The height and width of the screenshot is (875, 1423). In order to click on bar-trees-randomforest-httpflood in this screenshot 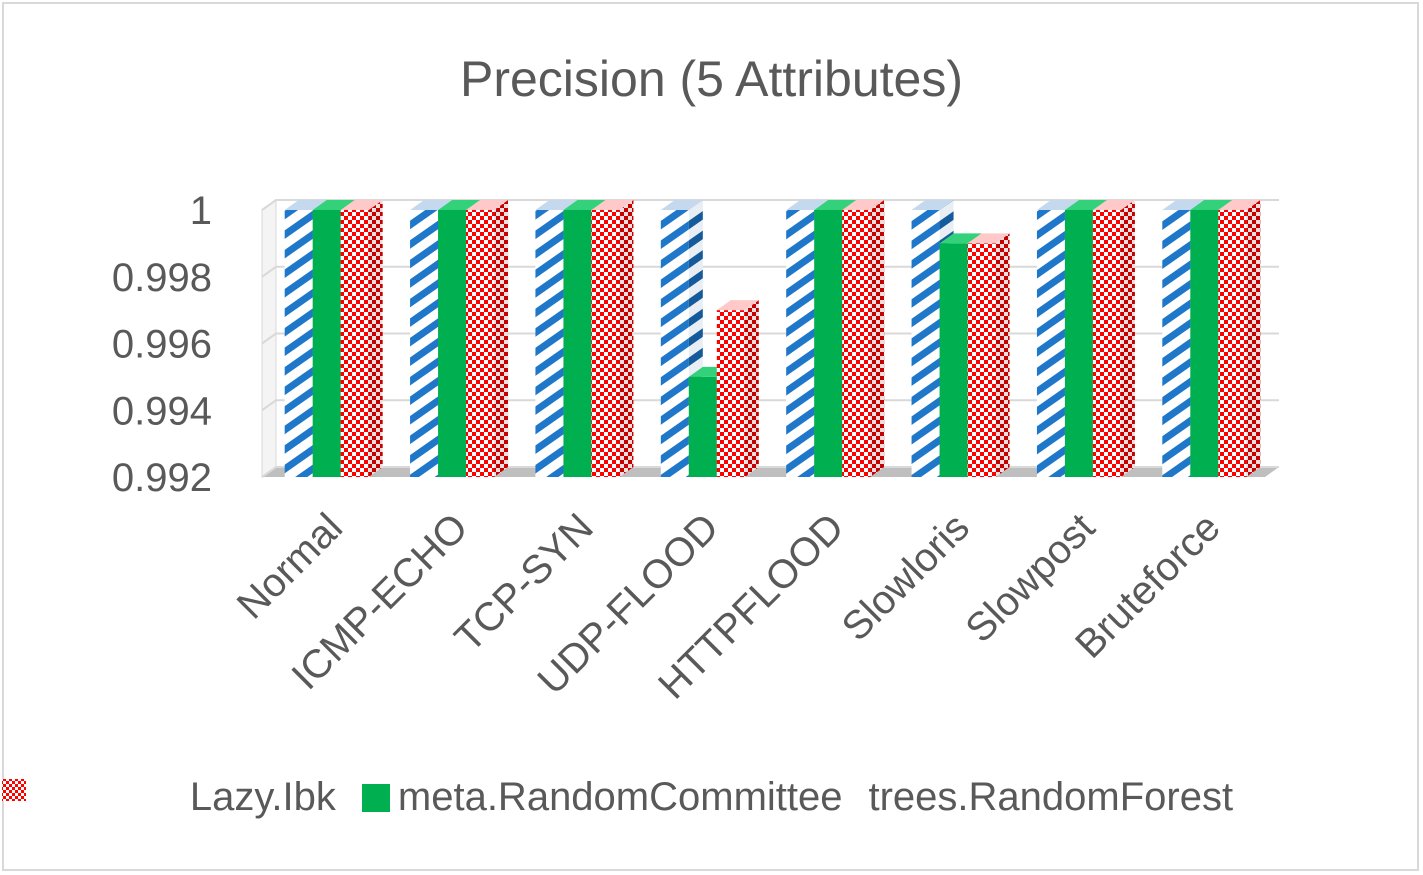, I will do `click(863, 338)`.